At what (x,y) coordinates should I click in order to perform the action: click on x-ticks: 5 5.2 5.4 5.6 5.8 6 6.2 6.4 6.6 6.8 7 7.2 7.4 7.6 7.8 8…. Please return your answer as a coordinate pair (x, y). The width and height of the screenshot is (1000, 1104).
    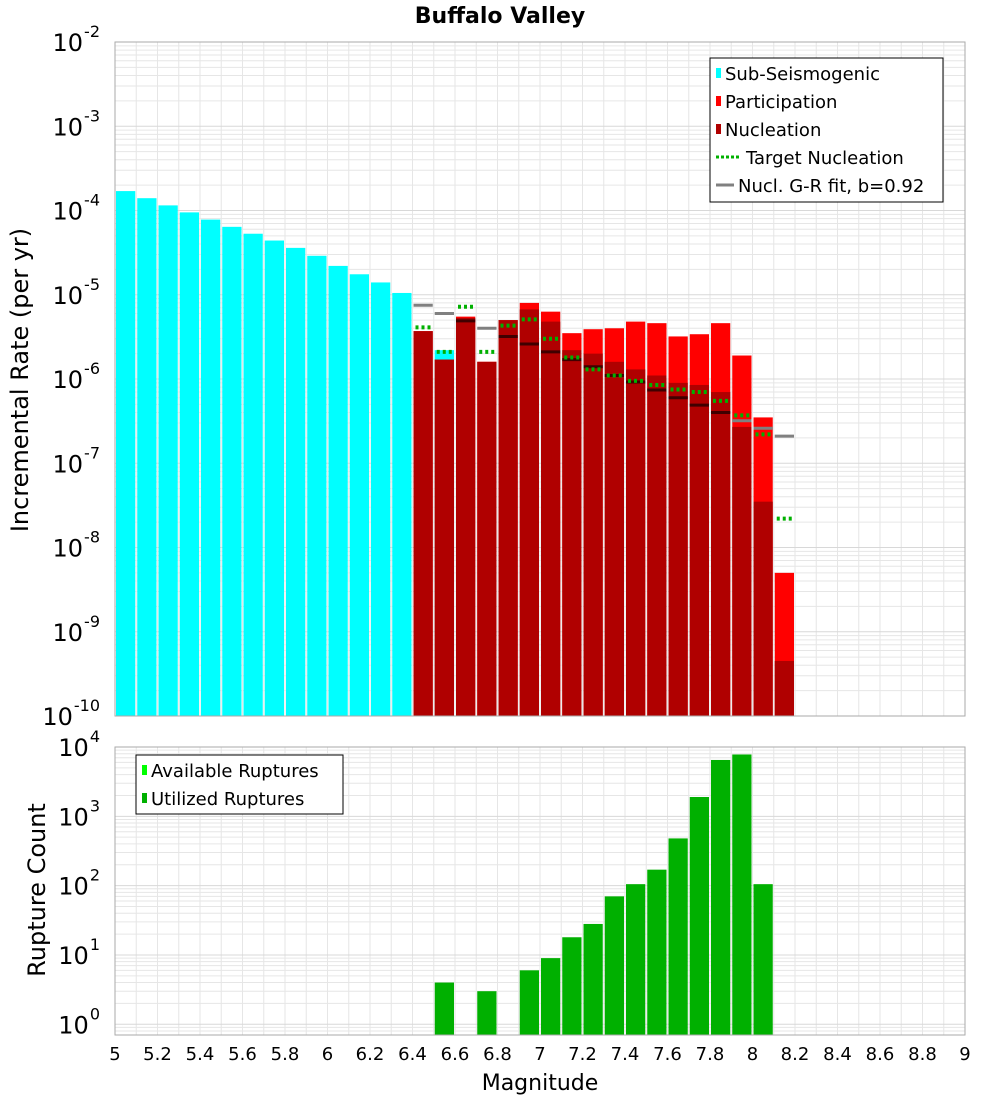
    Looking at the image, I should click on (539, 1054).